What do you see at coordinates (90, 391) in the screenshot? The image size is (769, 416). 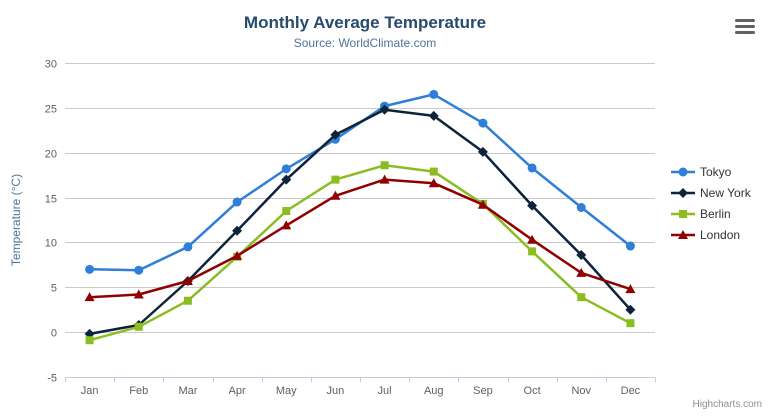 I see `x-axis-label: Jan` at bounding box center [90, 391].